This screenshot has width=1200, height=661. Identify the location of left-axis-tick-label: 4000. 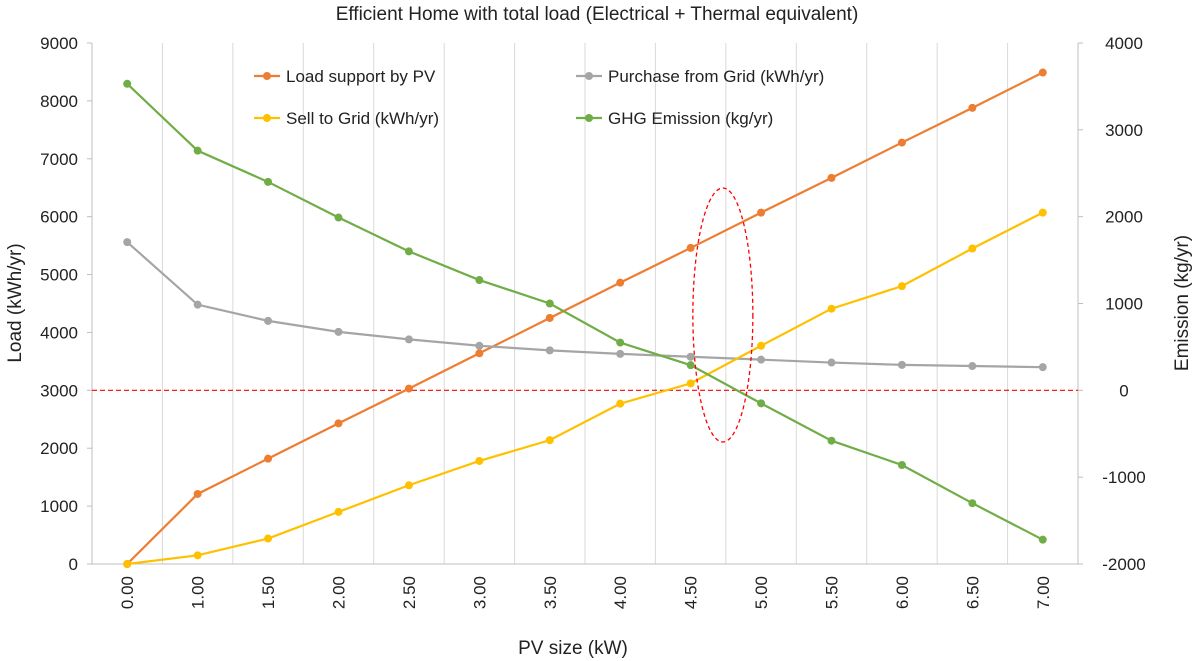
(59, 332).